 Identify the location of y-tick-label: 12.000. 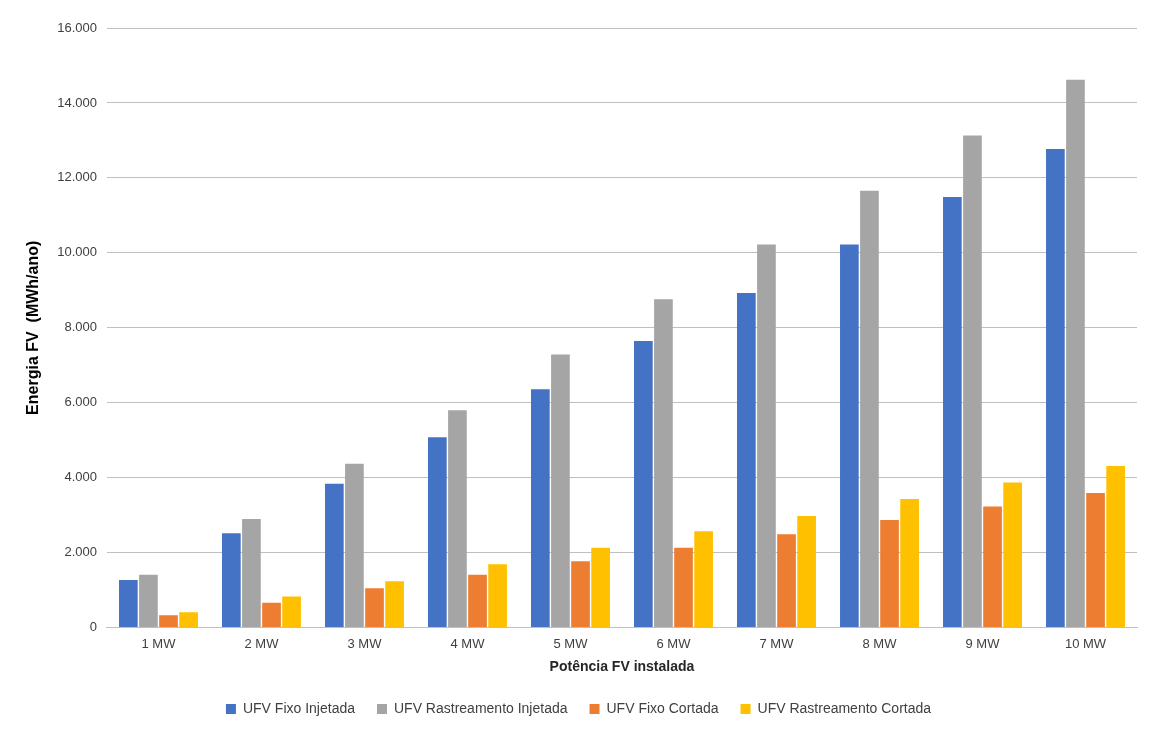
(77, 177).